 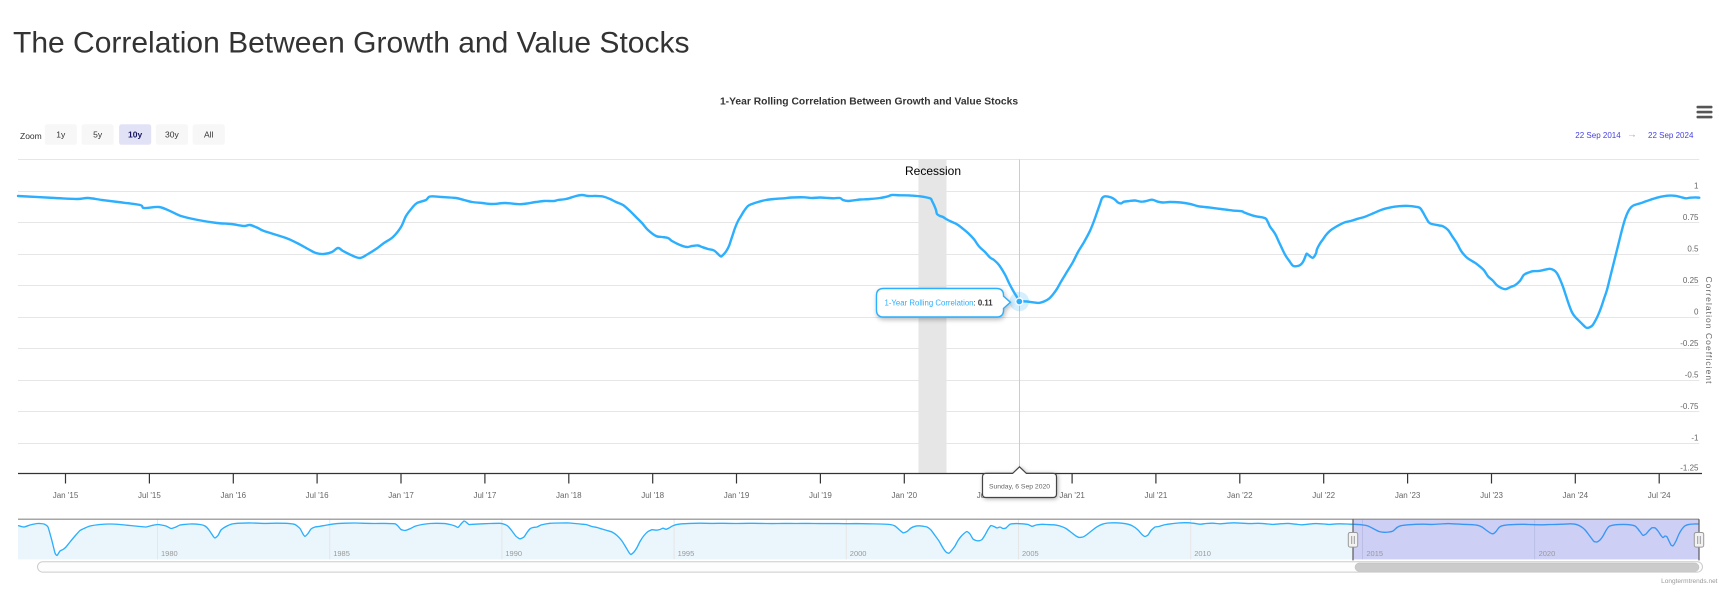 What do you see at coordinates (737, 495) in the screenshot?
I see `svg-text: Jan '19` at bounding box center [737, 495].